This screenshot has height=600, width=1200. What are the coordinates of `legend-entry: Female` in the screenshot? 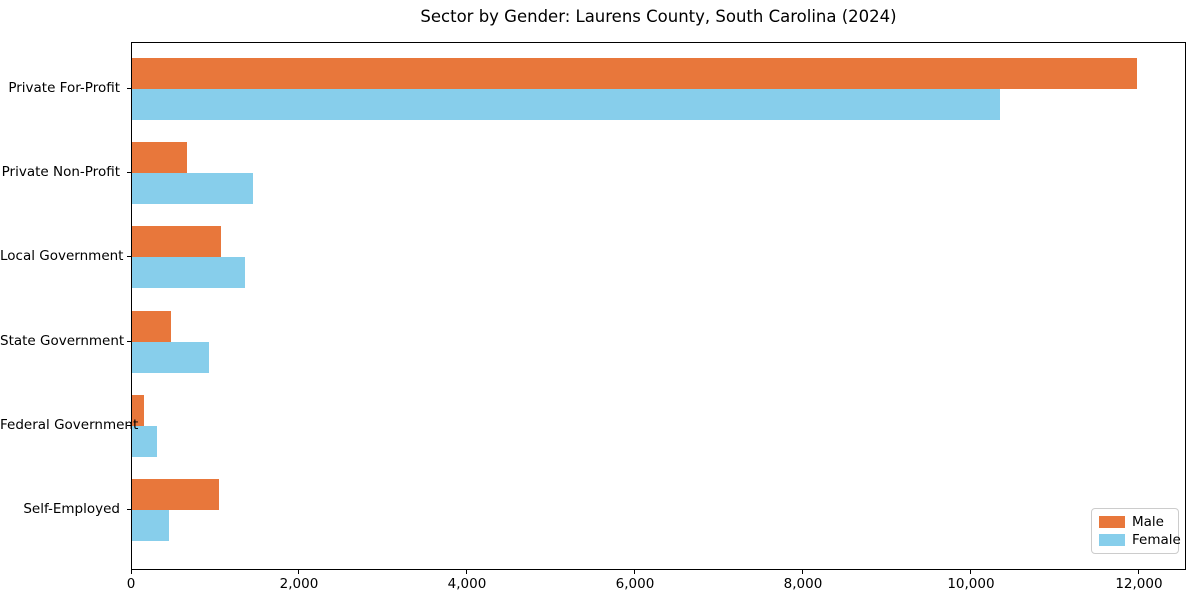 It's located at (1140, 540).